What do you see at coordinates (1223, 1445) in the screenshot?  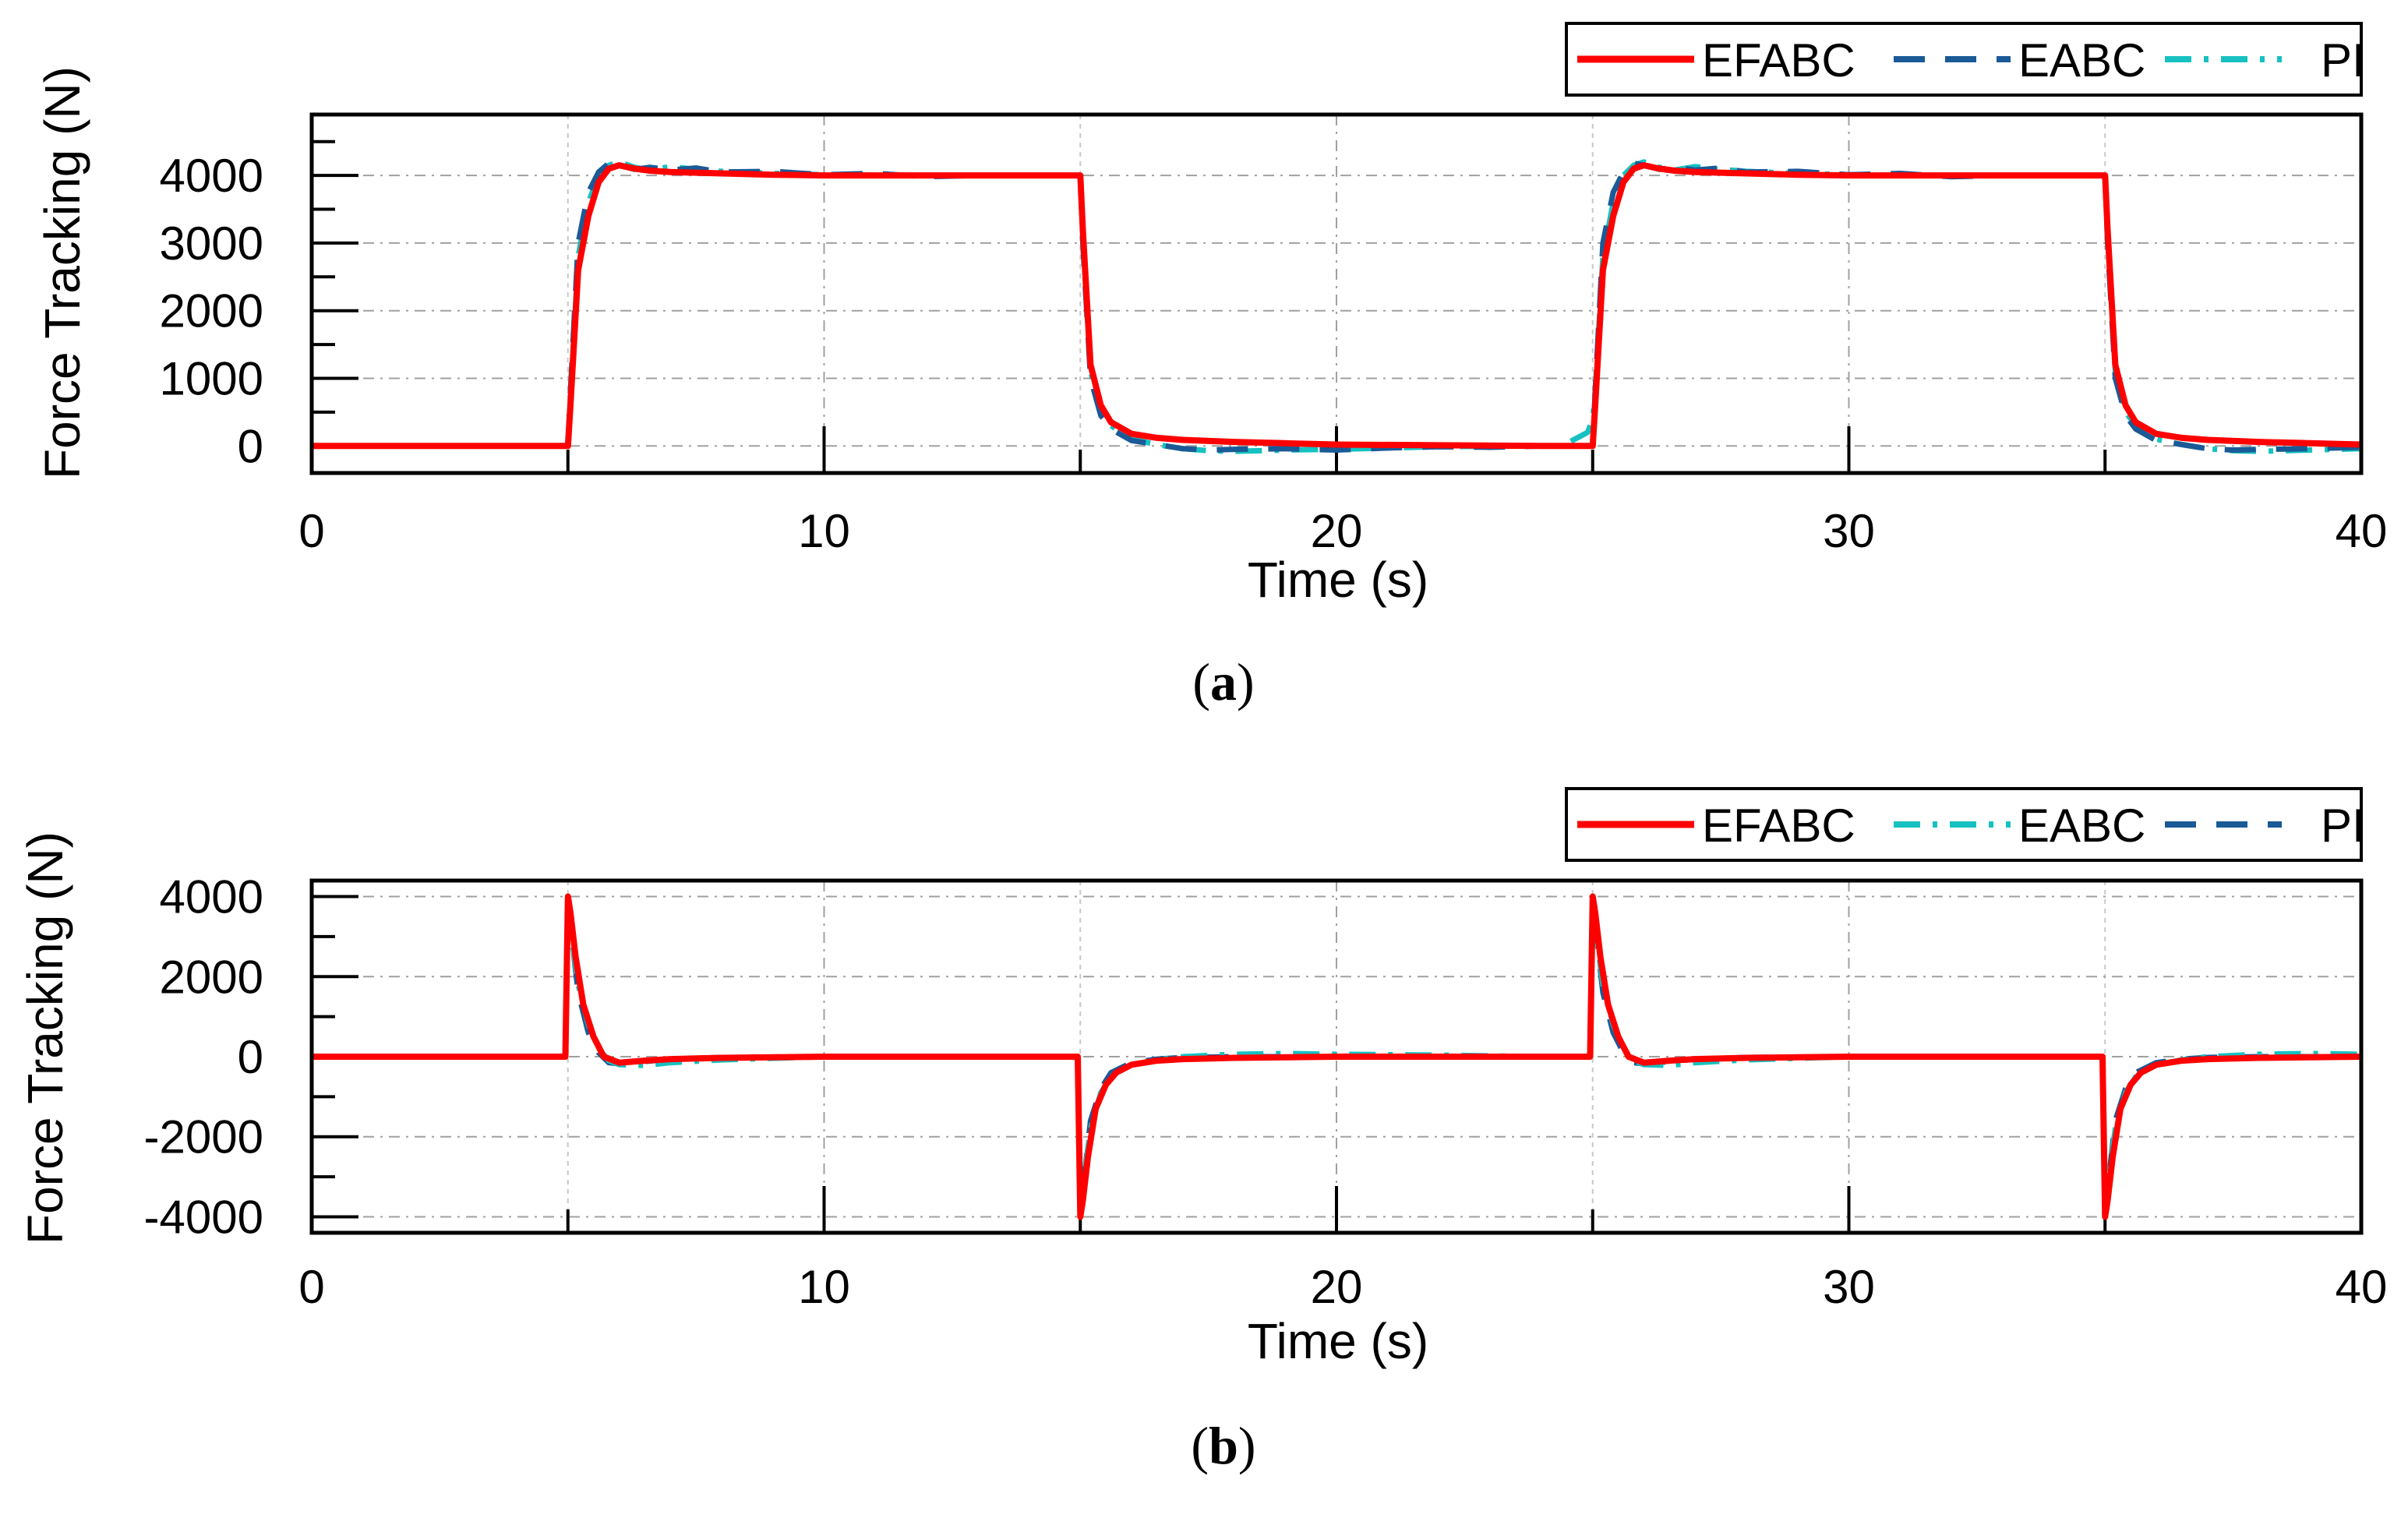 I see `panel-caption: (b)` at bounding box center [1223, 1445].